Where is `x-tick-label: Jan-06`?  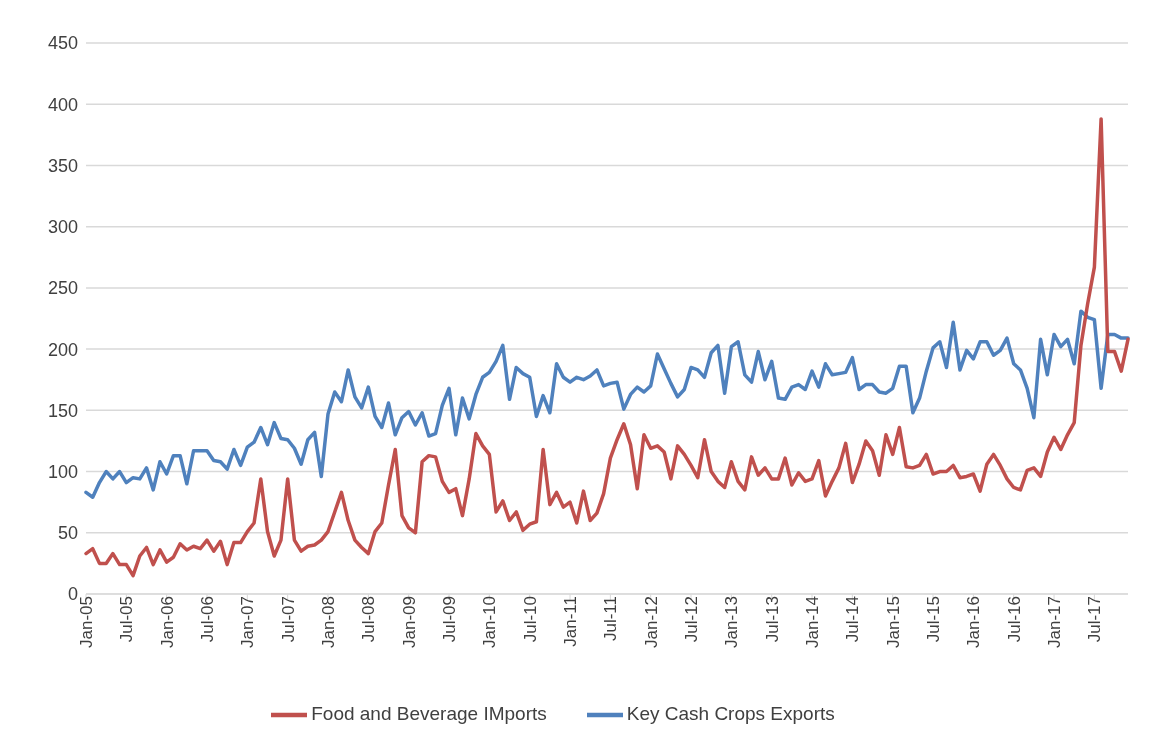 x-tick-label: Jan-06 is located at coordinates (167, 622).